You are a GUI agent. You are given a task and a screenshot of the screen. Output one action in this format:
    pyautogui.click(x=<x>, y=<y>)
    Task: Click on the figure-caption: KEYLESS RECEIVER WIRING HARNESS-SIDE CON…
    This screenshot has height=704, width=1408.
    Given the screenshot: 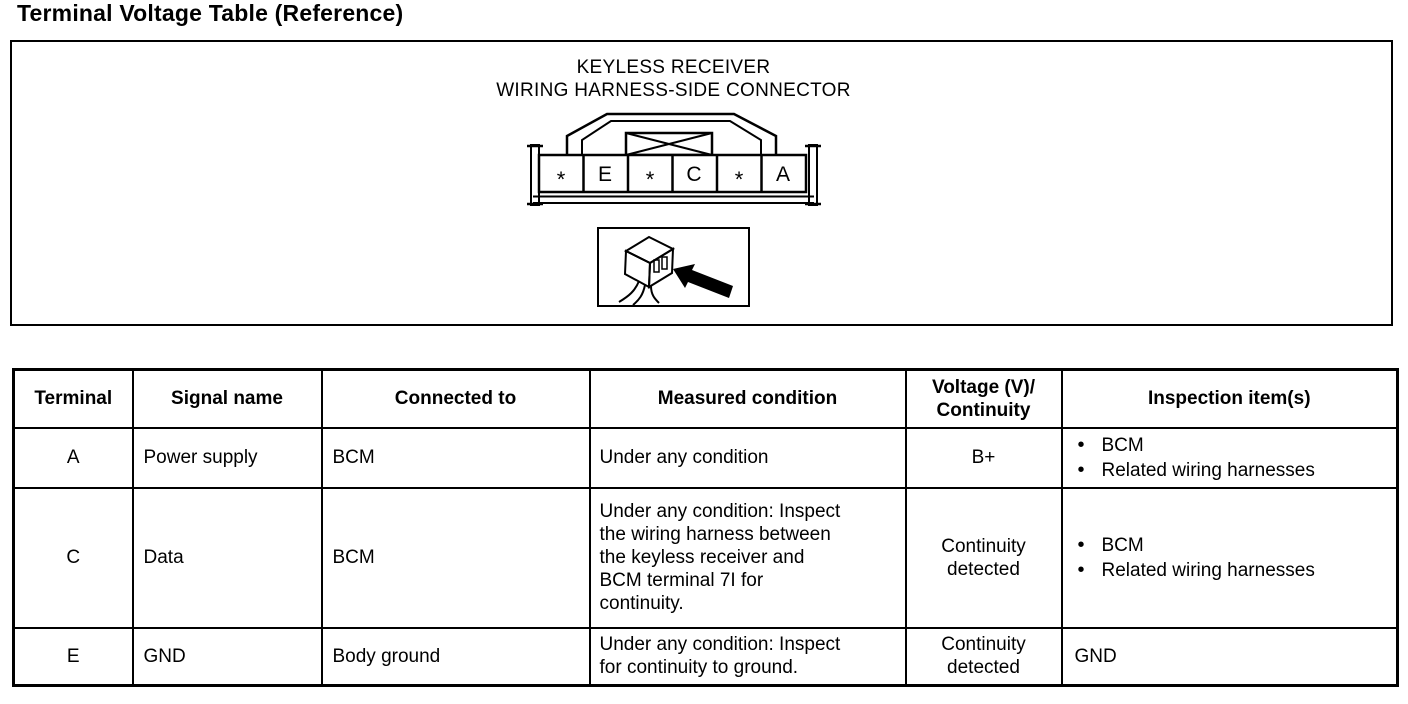 What is the action you would take?
    pyautogui.click(x=673, y=79)
    